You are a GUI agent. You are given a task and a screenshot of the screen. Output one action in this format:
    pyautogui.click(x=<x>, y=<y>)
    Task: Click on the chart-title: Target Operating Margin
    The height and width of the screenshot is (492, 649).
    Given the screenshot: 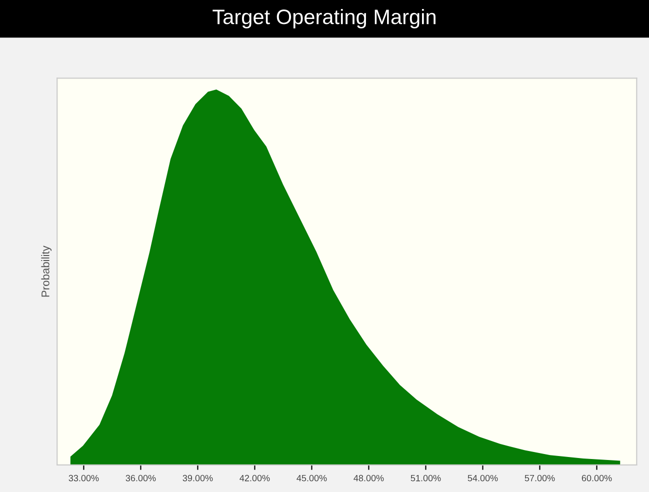 What is the action you would take?
    pyautogui.click(x=324, y=18)
    